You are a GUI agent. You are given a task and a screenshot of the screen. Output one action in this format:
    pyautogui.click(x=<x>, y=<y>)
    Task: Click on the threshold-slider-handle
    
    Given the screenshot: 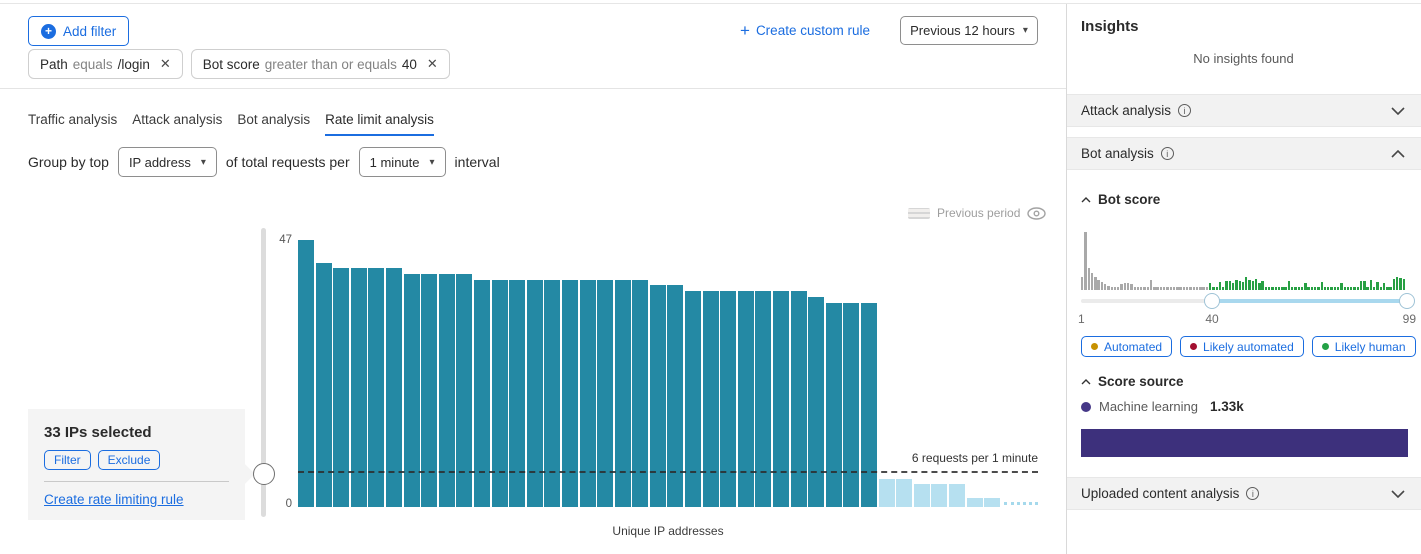 What is the action you would take?
    pyautogui.click(x=264, y=474)
    